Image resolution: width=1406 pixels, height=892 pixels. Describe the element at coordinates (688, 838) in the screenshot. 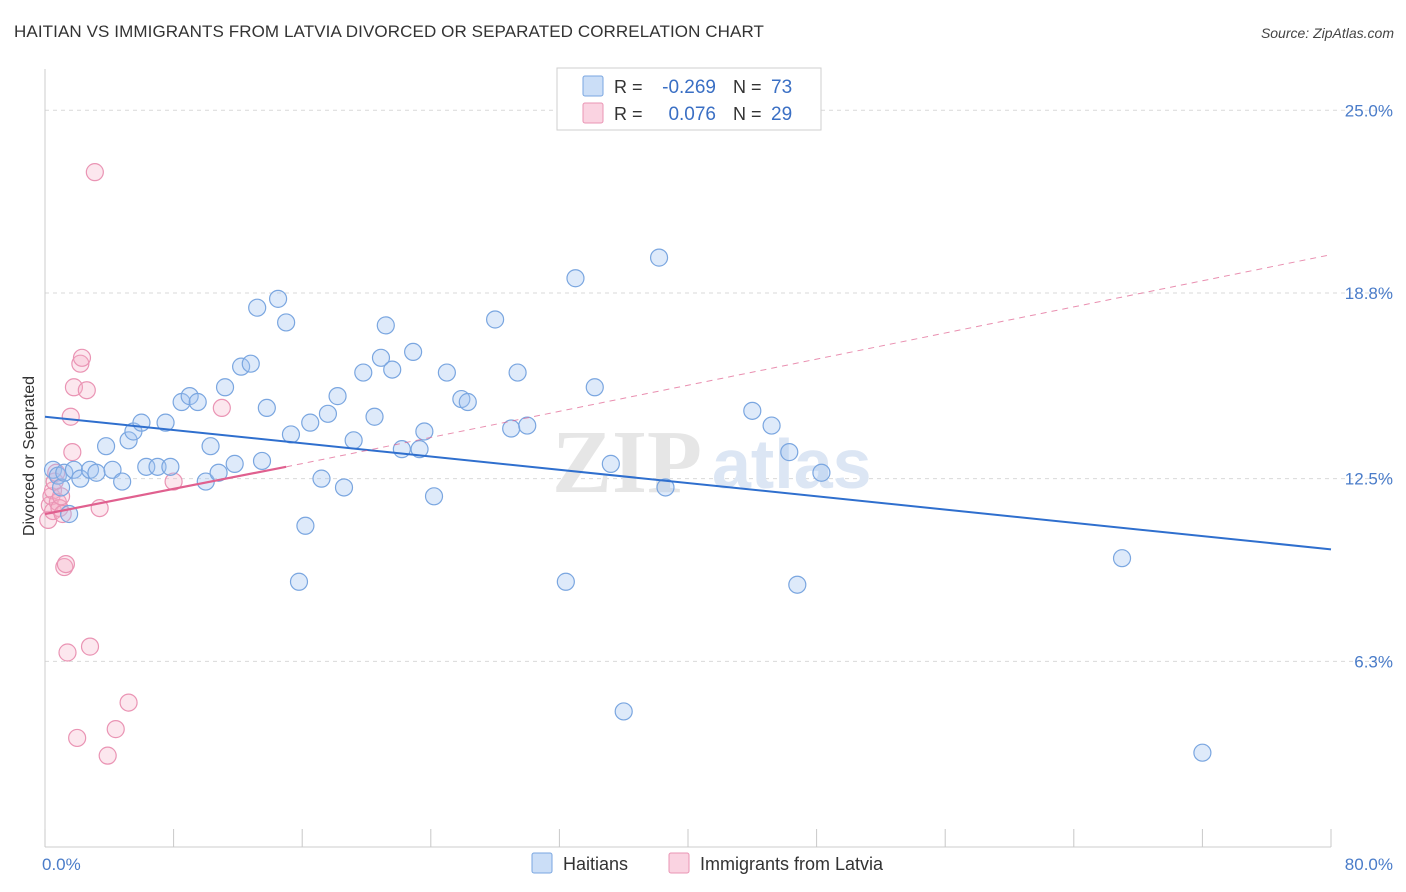

I see `x-axis-ticks` at that location.